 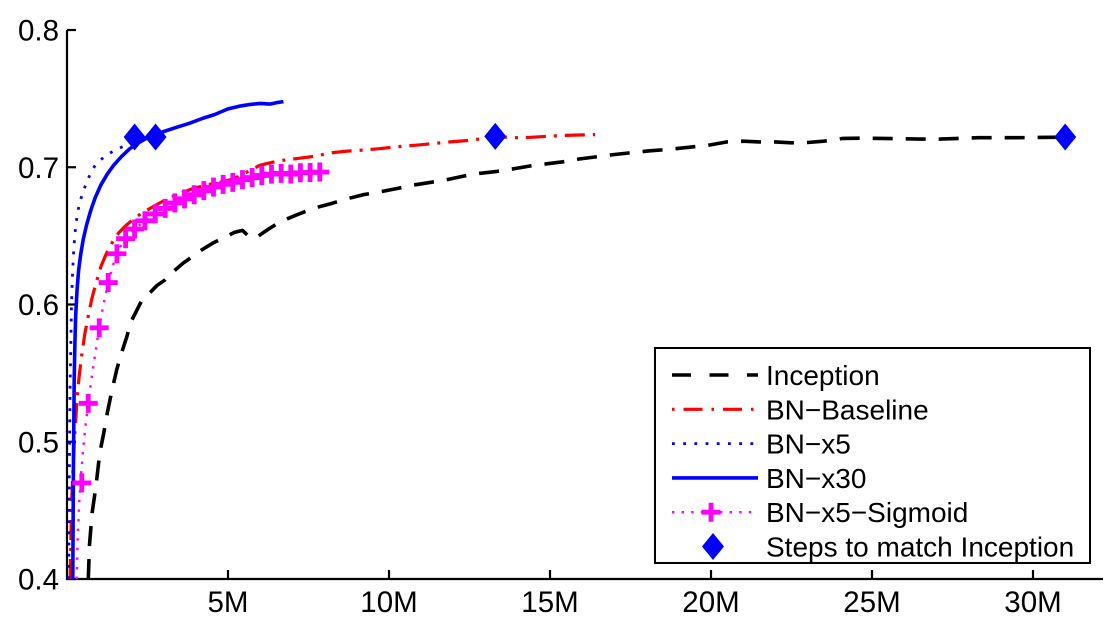 I want to click on legend-label: BN−Baseline, so click(x=847, y=409).